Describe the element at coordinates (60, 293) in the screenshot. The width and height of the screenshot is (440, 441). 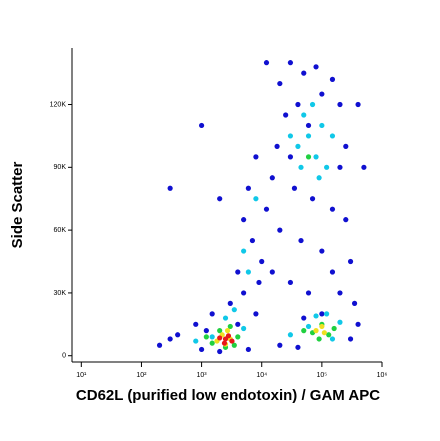
I see `y-tick-label: 30K` at that location.